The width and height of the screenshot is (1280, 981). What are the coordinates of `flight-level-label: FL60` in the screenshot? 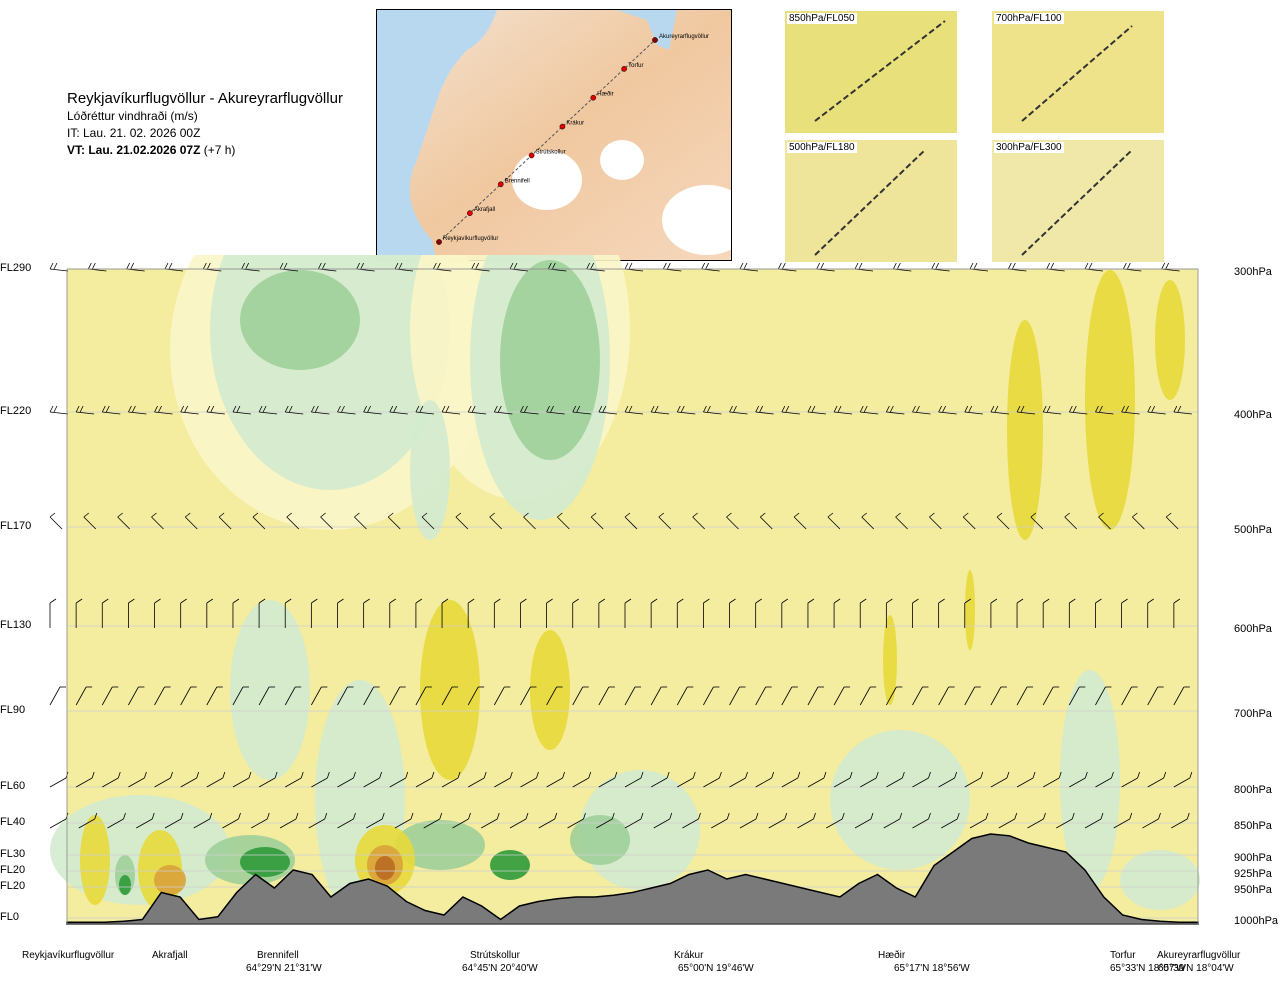 It's located at (13, 786).